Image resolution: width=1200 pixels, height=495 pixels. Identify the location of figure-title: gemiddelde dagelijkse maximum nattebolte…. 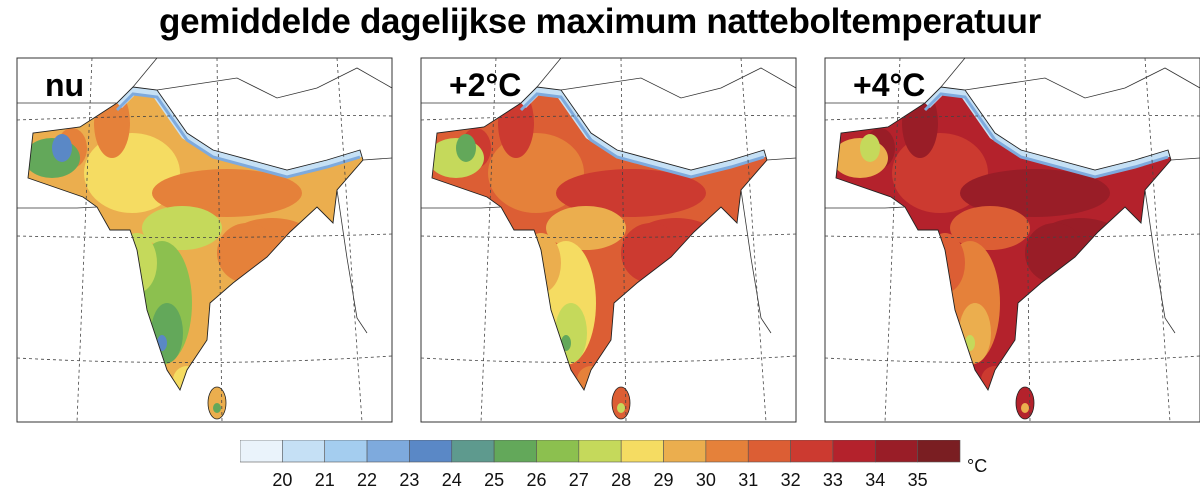
(600, 21).